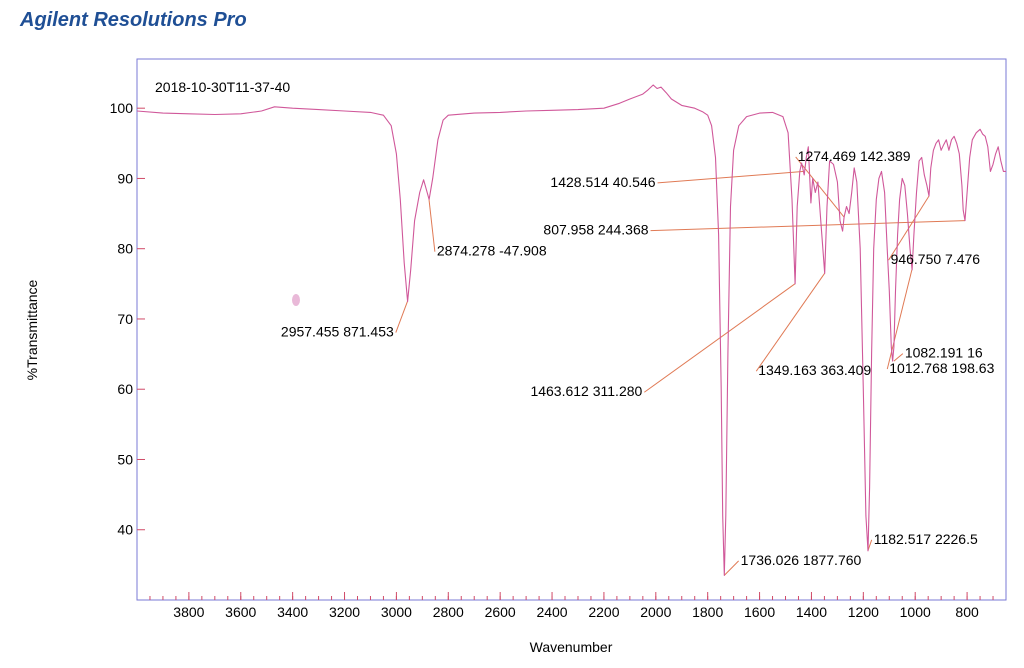 The height and width of the screenshot is (668, 1024). What do you see at coordinates (32, 329) in the screenshot?
I see `y-axis-label: %Transmittance` at bounding box center [32, 329].